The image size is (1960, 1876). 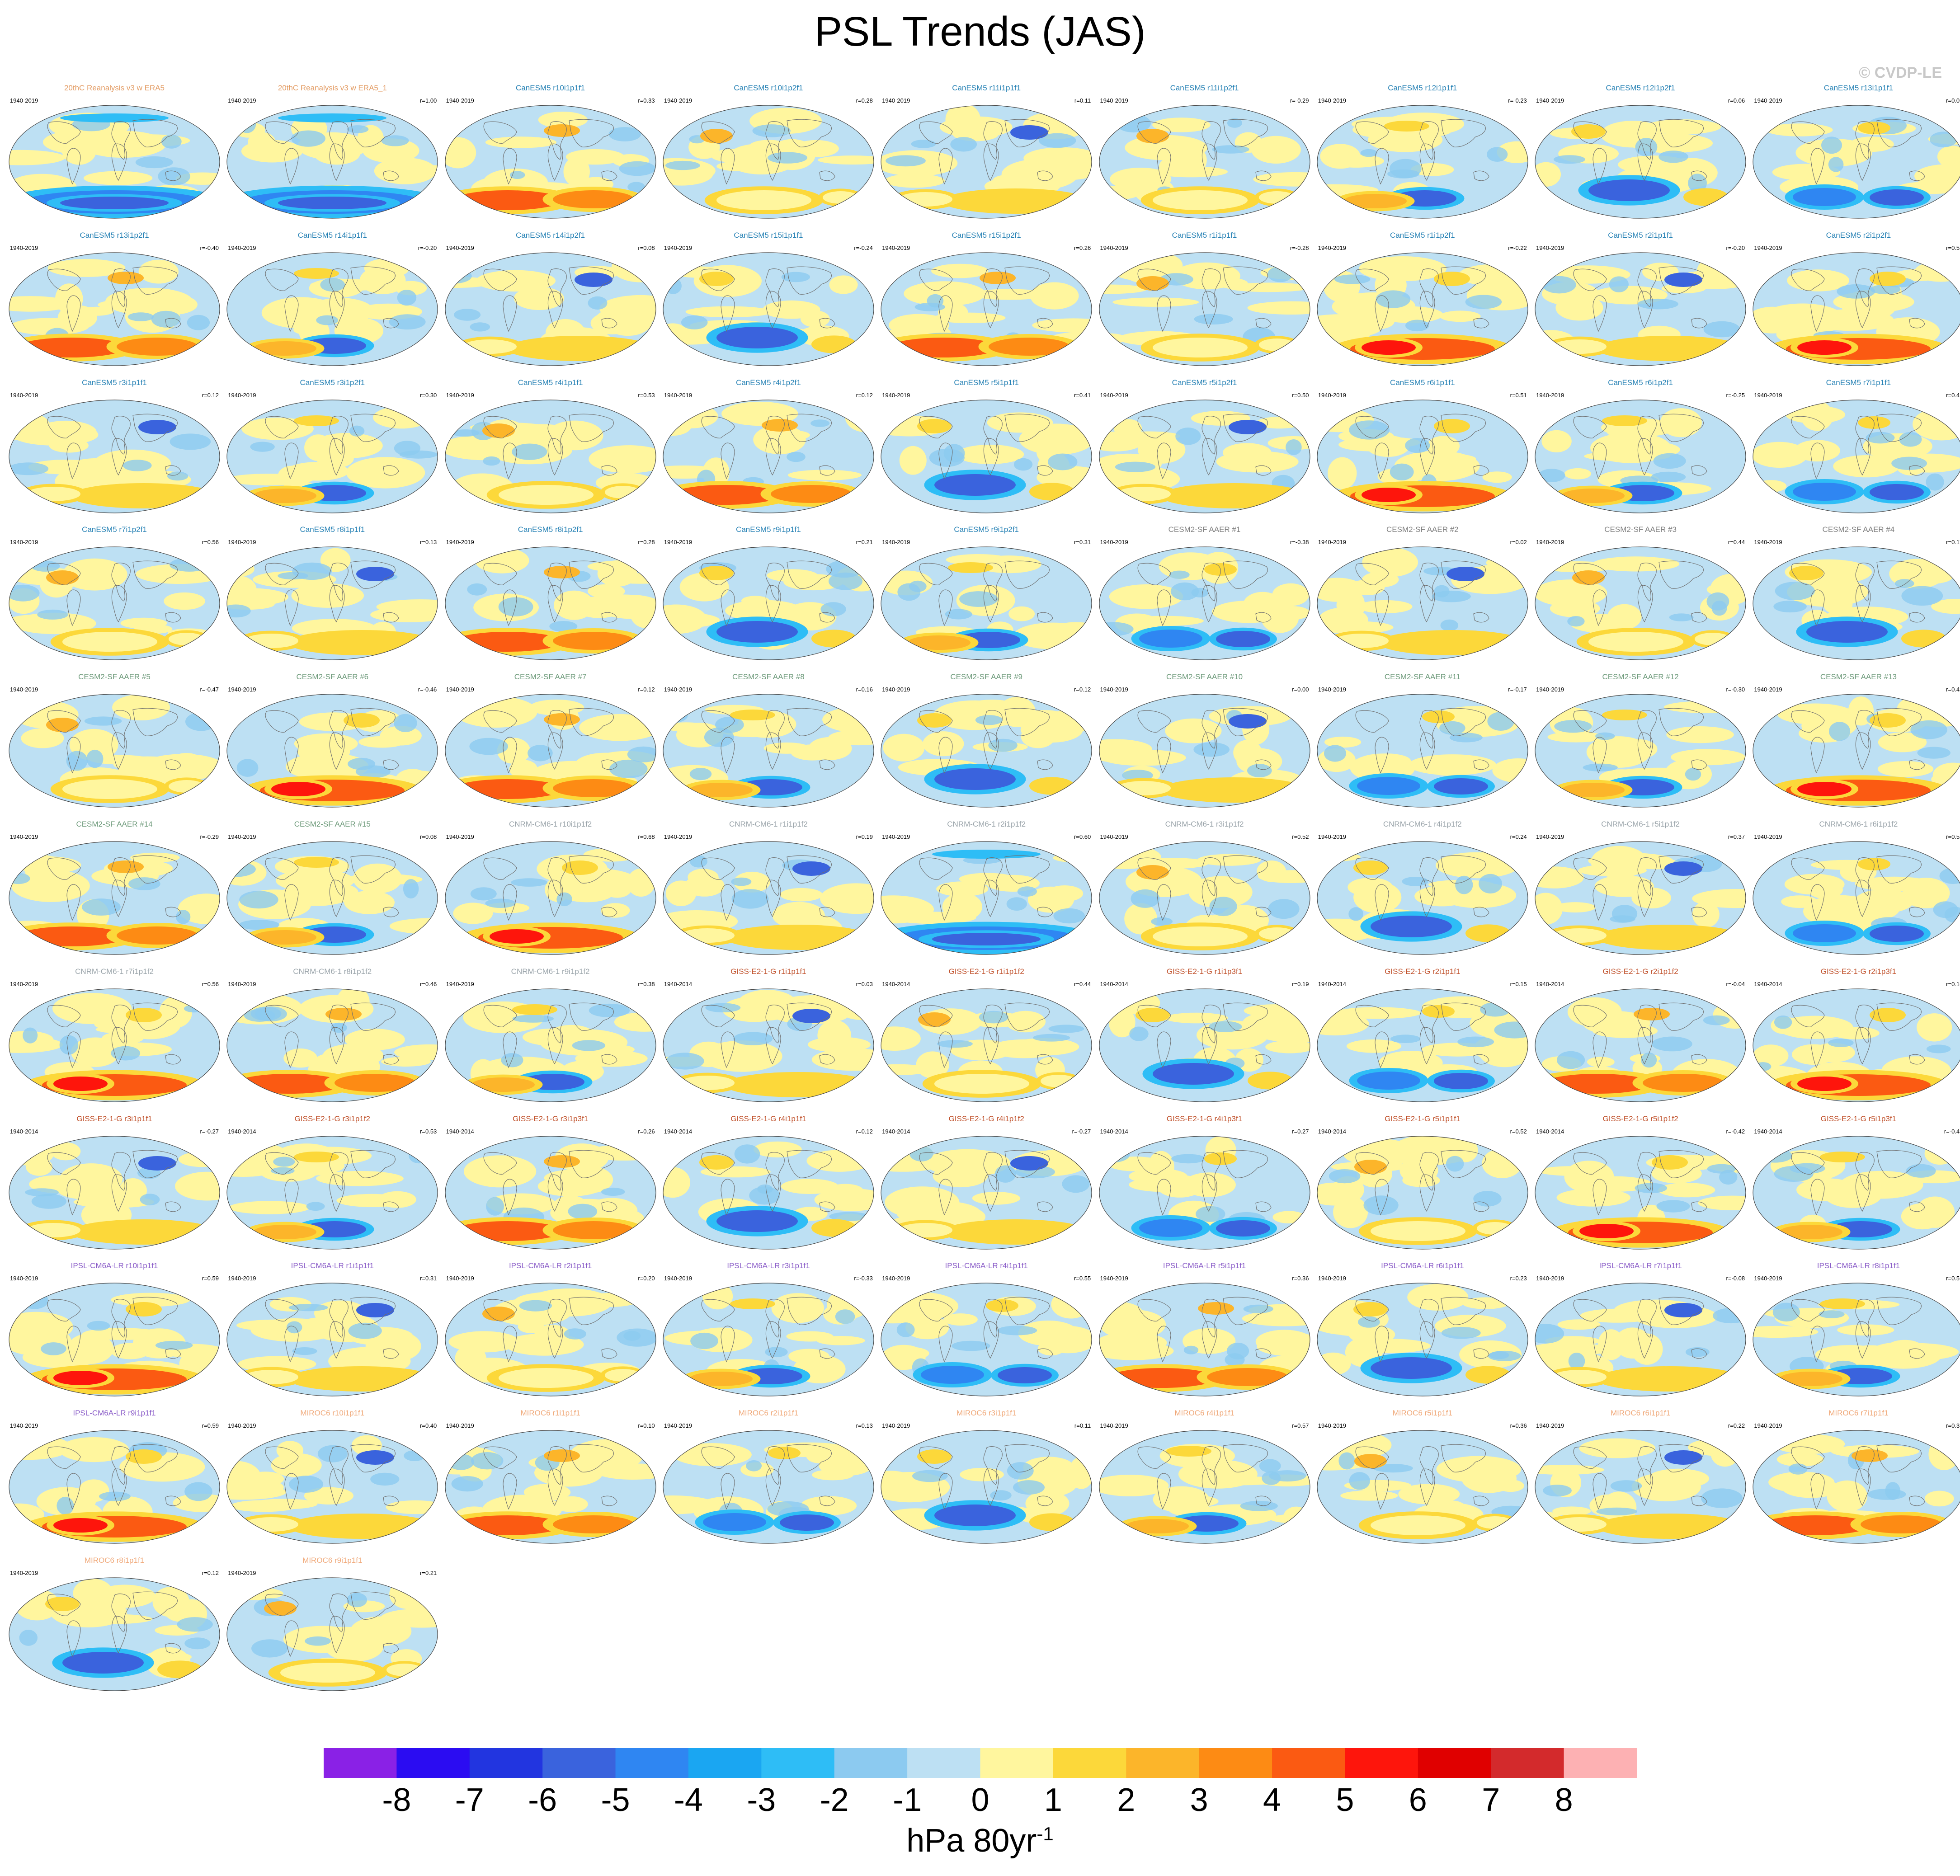 I want to click on map-panel: CanESM5 r14i1p1f1 1940-2019 r=-0.20, so click(x=332, y=299).